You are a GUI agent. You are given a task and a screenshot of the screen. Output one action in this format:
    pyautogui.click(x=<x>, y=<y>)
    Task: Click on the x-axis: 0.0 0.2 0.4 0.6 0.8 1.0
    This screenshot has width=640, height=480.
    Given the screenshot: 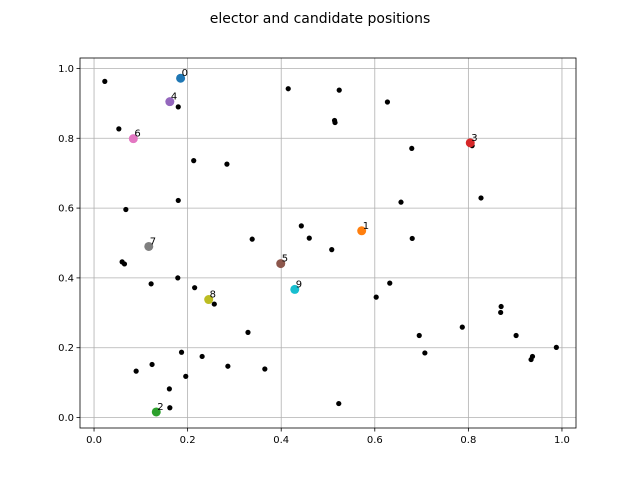 What is the action you would take?
    pyautogui.click(x=328, y=437)
    